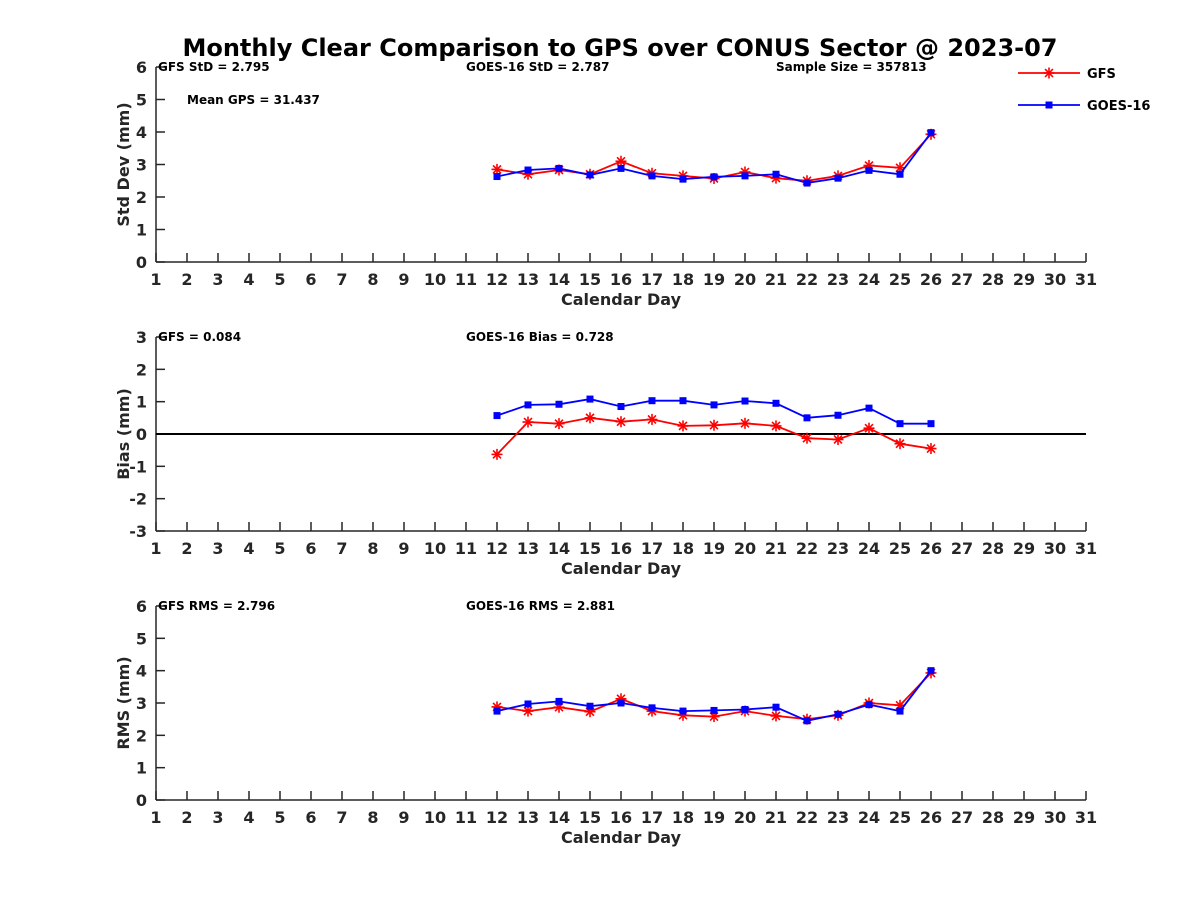 The image size is (1200, 900). Describe the element at coordinates (776, 548) in the screenshot. I see `x-tick-label: 21` at that location.